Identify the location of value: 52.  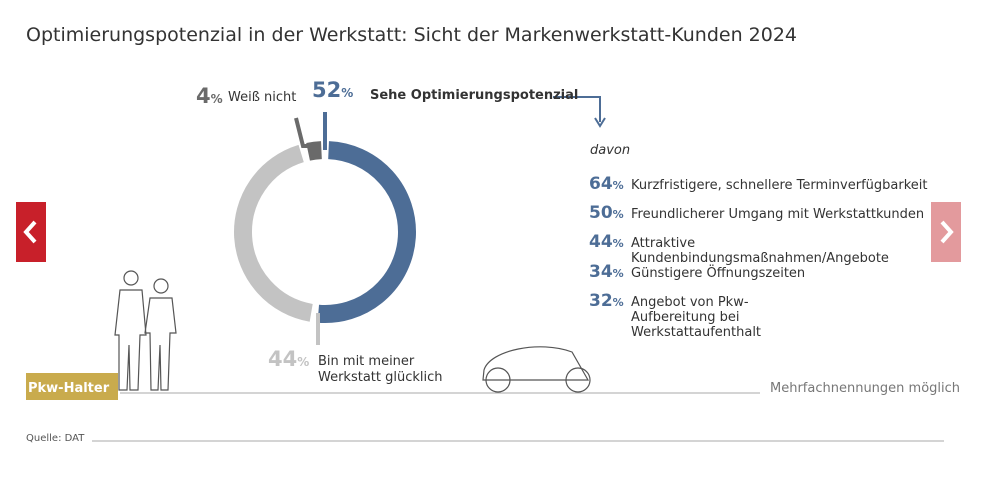
(327, 90).